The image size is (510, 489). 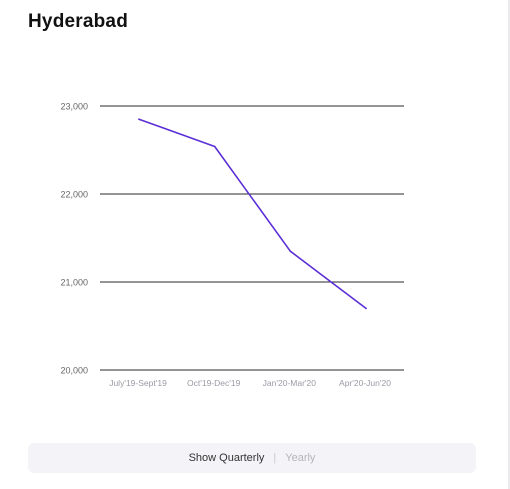 I want to click on show-quarterly-option: Show Quarterly, so click(x=226, y=458).